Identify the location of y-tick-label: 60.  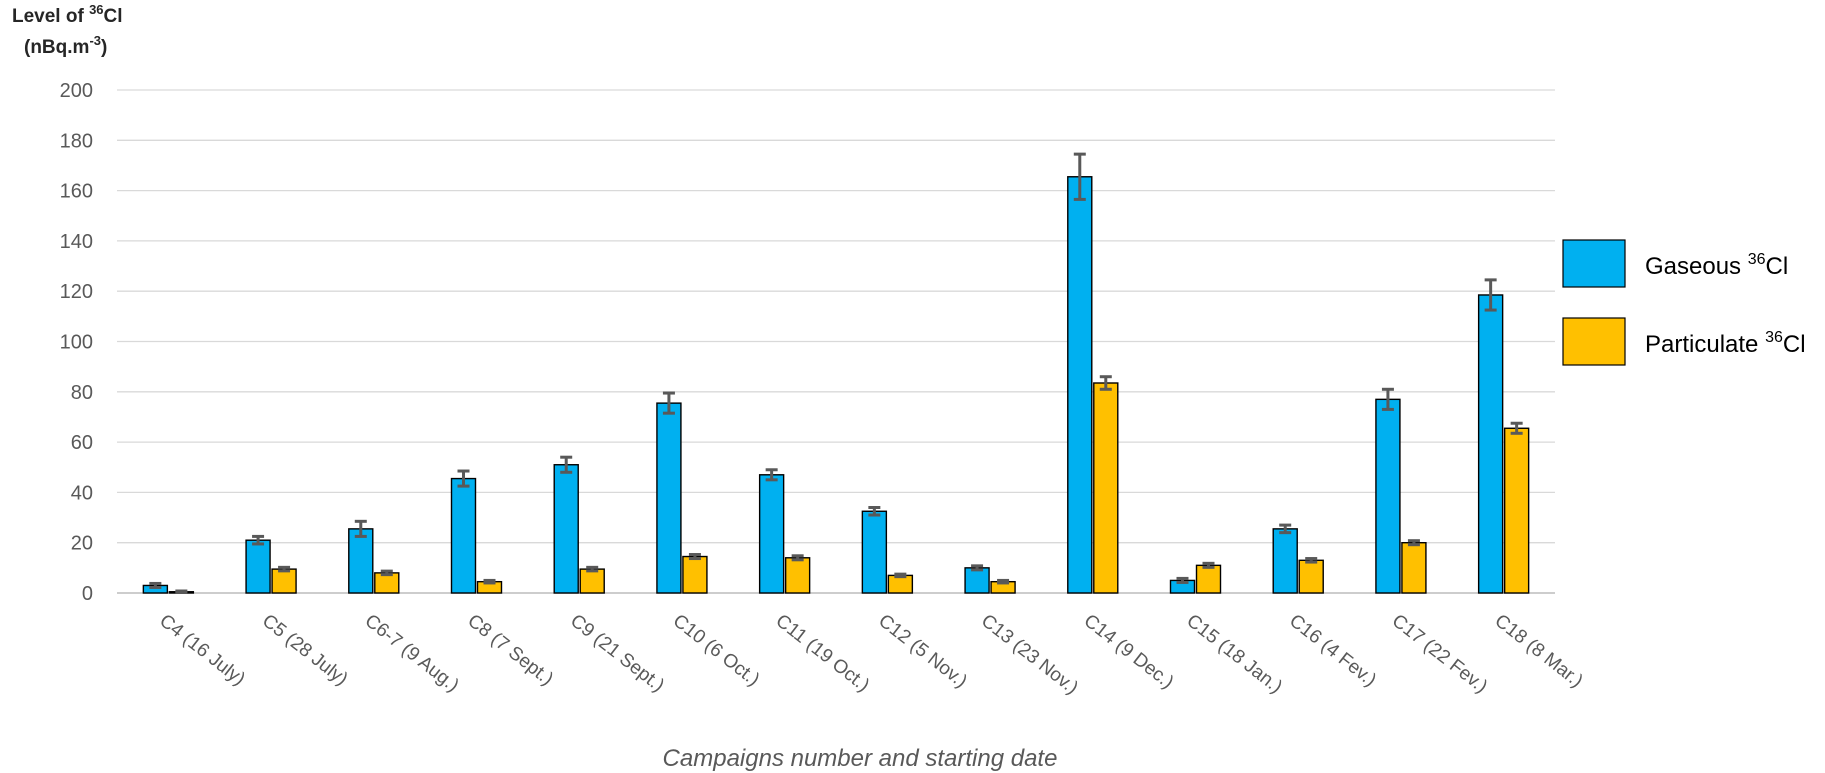
(82, 443).